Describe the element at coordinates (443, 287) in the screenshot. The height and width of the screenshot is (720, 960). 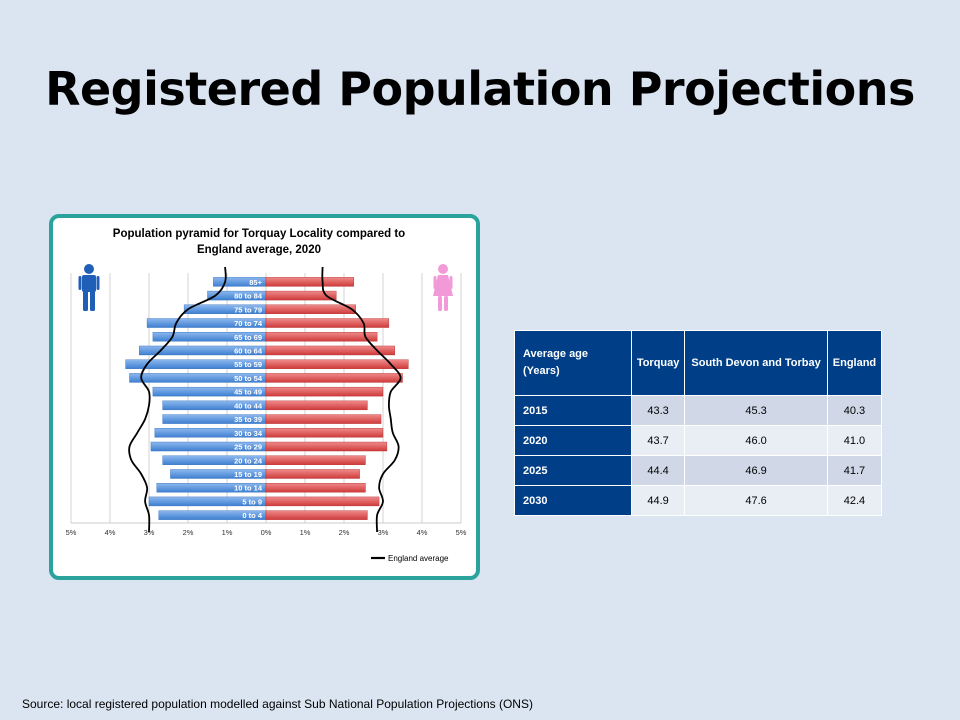
I see `female-icon` at that location.